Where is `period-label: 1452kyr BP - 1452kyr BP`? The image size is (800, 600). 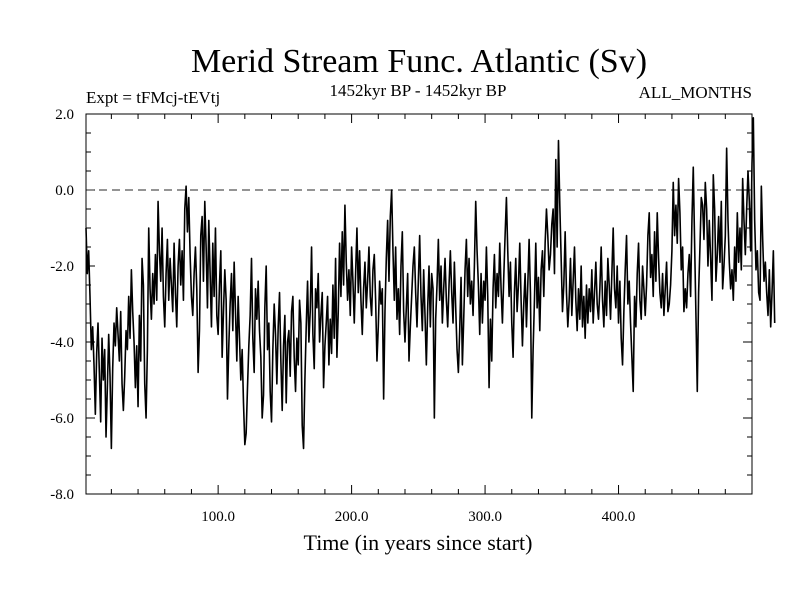 period-label: 1452kyr BP - 1452kyr BP is located at coordinates (418, 90).